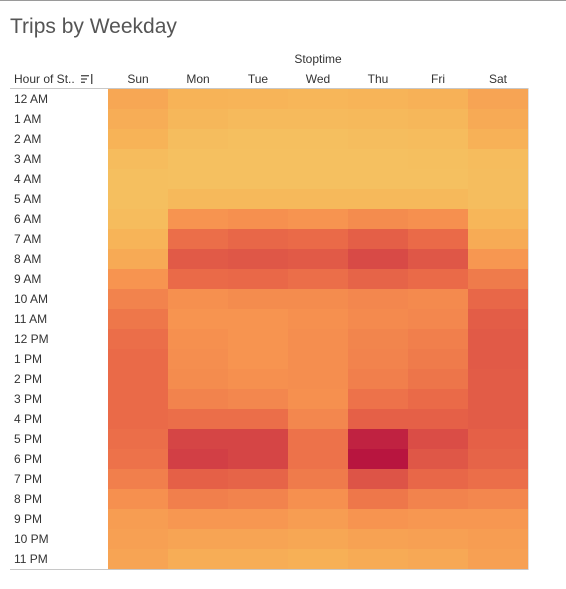 This screenshot has width=566, height=589. I want to click on heatmap-cell-tue-3am, so click(258, 159).